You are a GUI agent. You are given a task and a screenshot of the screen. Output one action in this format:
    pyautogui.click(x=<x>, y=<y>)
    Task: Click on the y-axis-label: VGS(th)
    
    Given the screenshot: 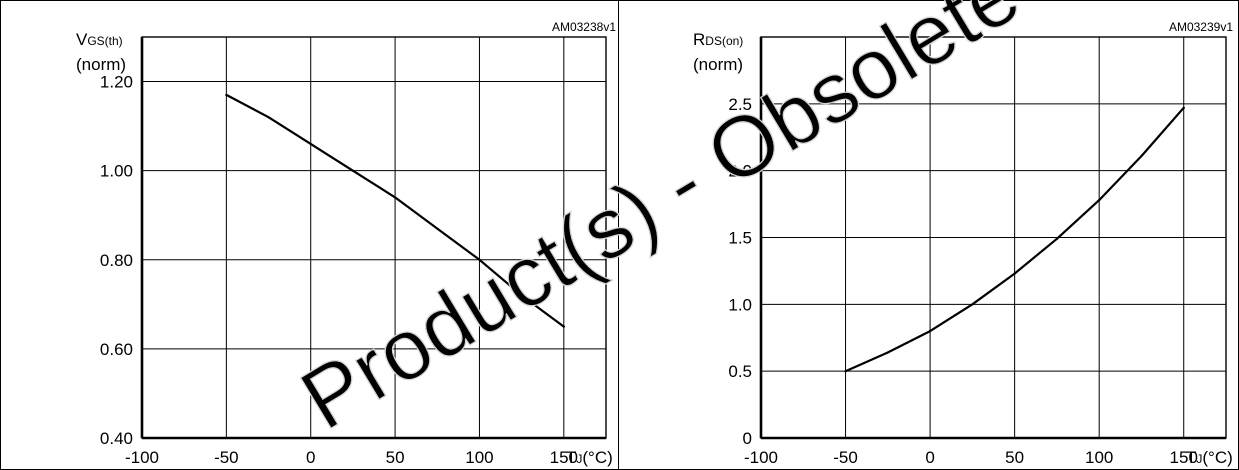 What is the action you would take?
    pyautogui.click(x=99, y=39)
    